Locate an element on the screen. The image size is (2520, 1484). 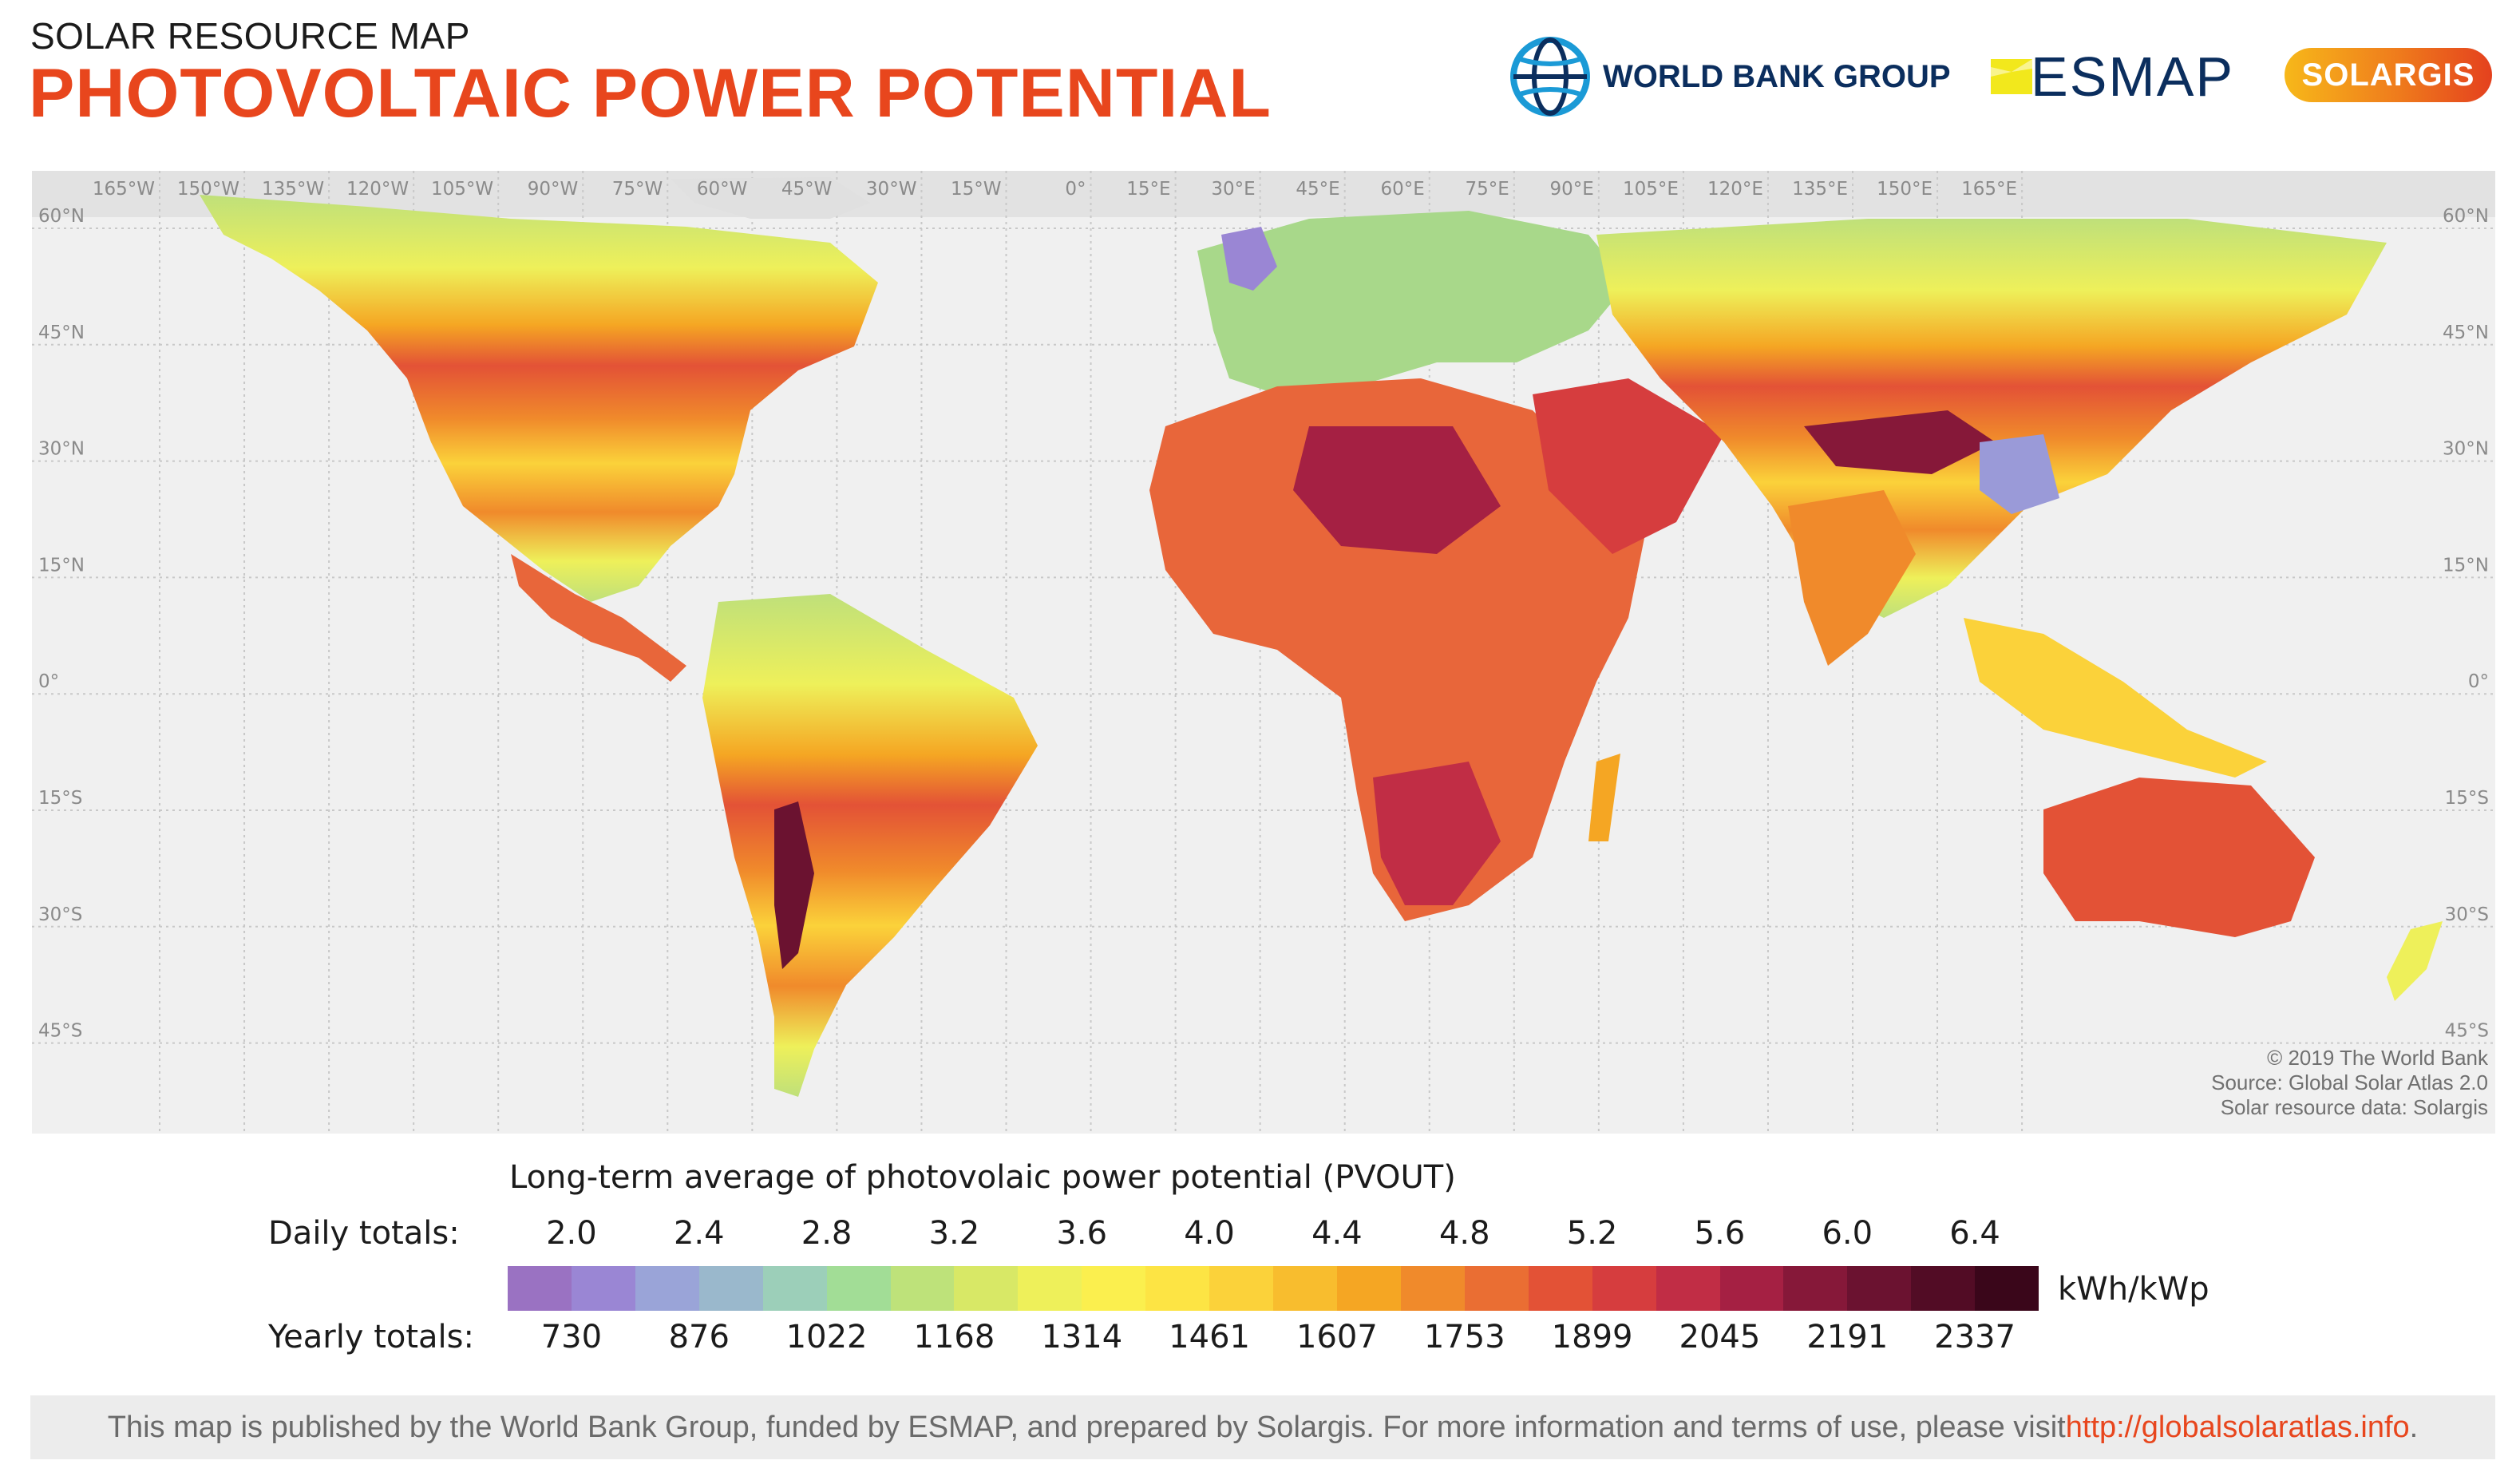
legend-daily-tick: 5.6 is located at coordinates (1720, 1233).